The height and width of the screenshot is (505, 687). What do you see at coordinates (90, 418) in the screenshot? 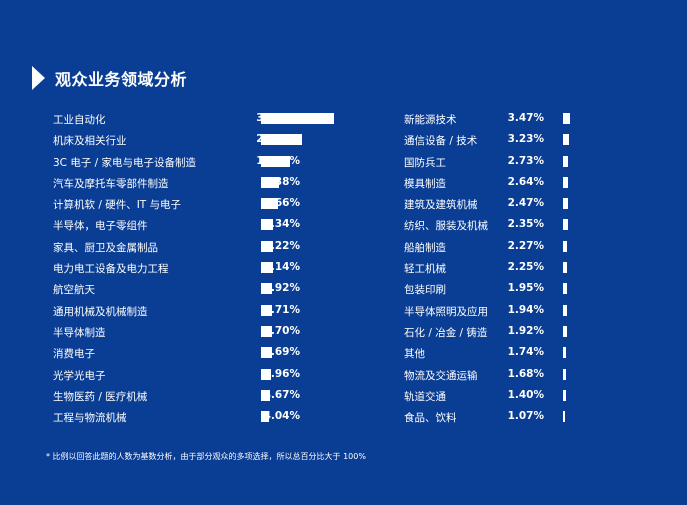
I see `category-label: 工程与物流机械` at bounding box center [90, 418].